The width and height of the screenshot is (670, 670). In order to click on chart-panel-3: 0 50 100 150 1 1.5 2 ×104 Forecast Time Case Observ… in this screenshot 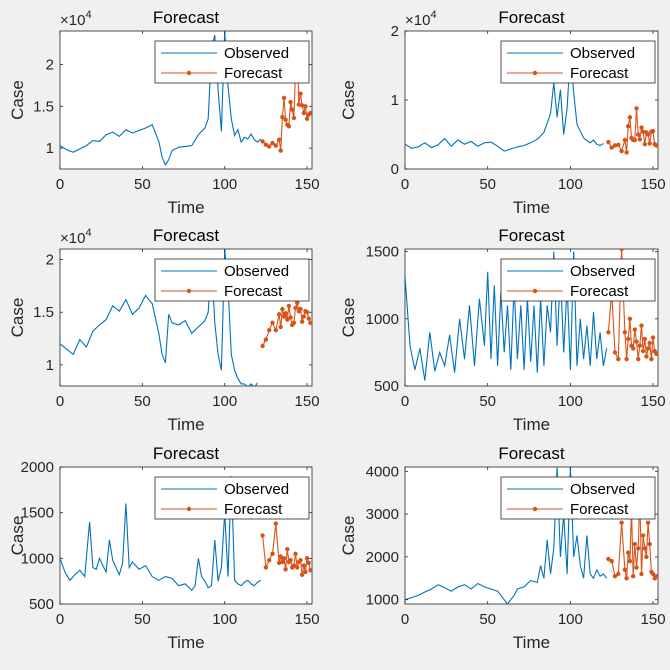, I will do `click(164, 330)`.